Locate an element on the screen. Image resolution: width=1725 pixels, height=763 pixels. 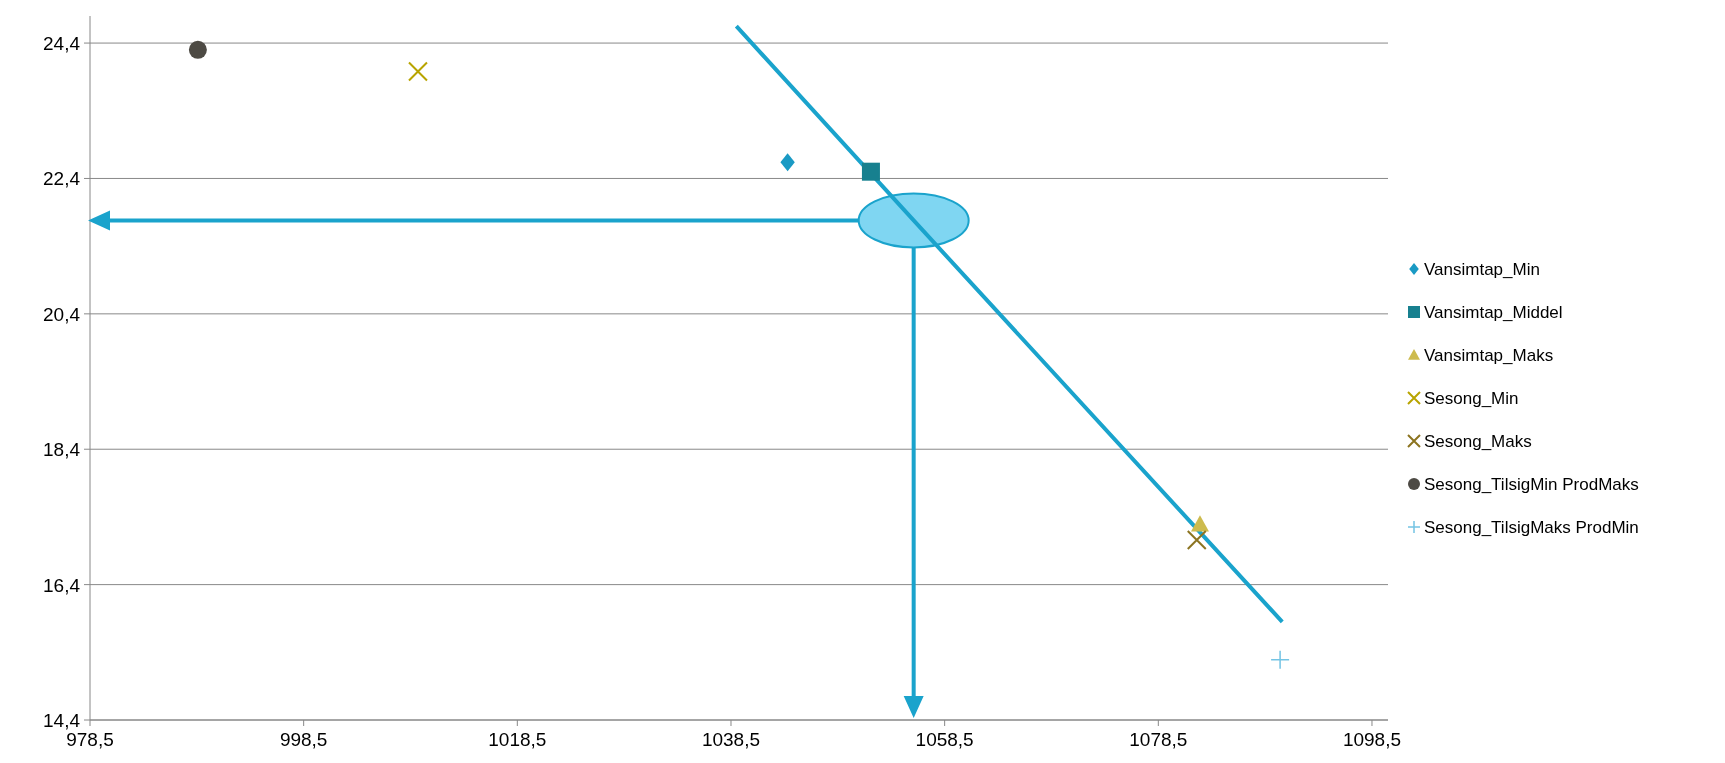
y-tick-label: 24,4 is located at coordinates (62, 44).